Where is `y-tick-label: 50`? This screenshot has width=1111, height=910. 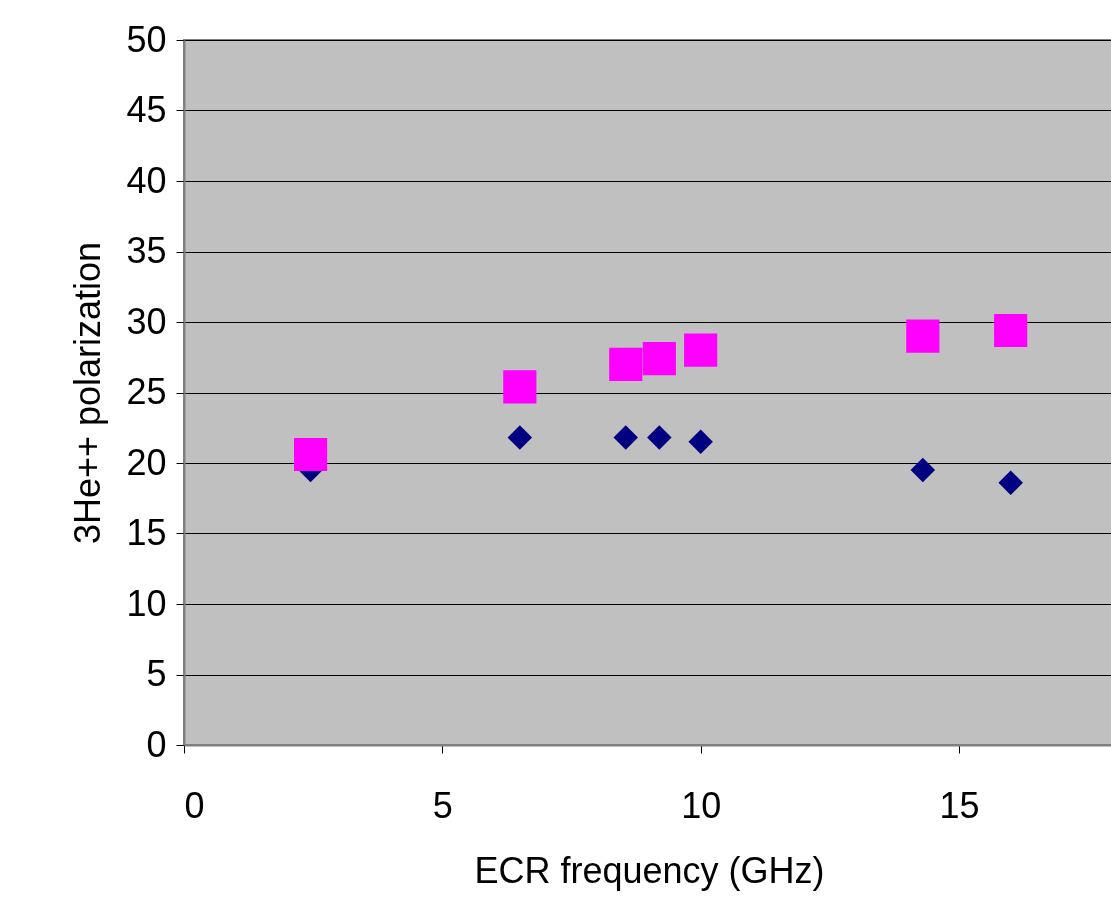 y-tick-label: 50 is located at coordinates (146, 39).